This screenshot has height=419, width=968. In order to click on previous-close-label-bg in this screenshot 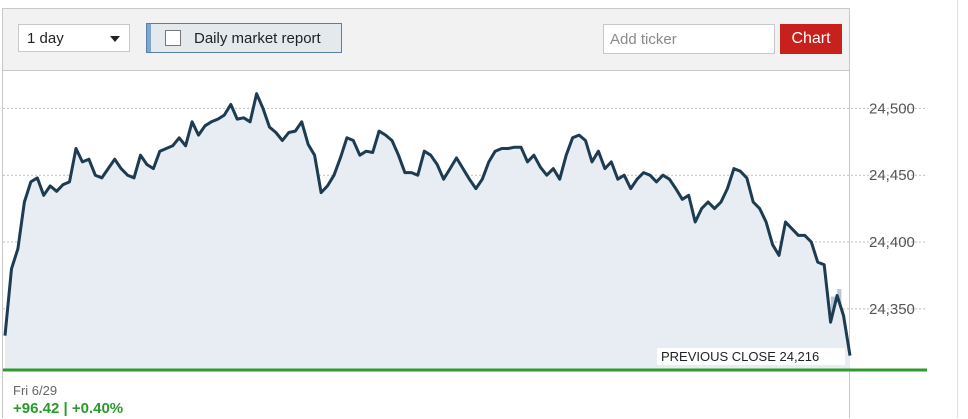, I will do `click(751, 356)`.